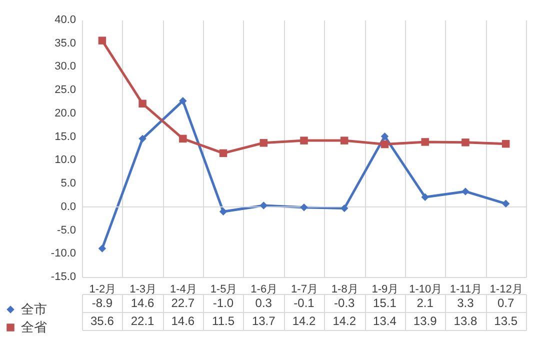  I want to click on x-tick-label: 1-10月, so click(425, 290).